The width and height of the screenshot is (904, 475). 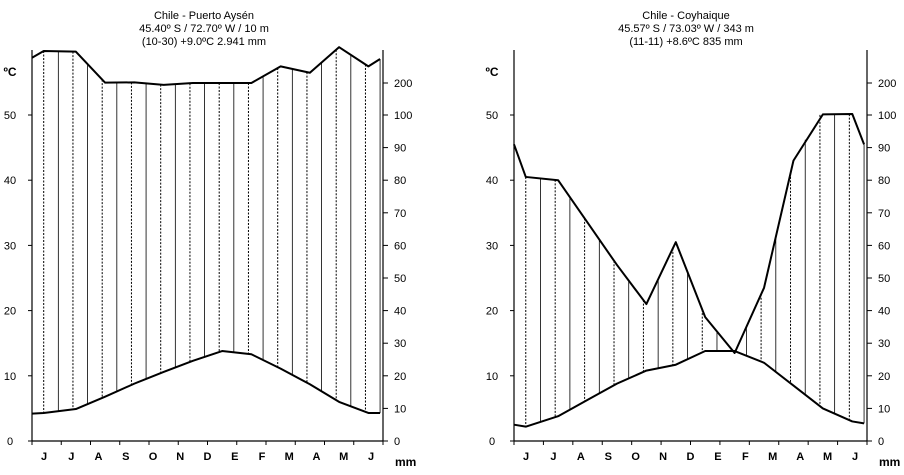 I want to click on chart-title-line-2: 45.40º S / 72.70º W / 10 m, so click(x=204, y=29).